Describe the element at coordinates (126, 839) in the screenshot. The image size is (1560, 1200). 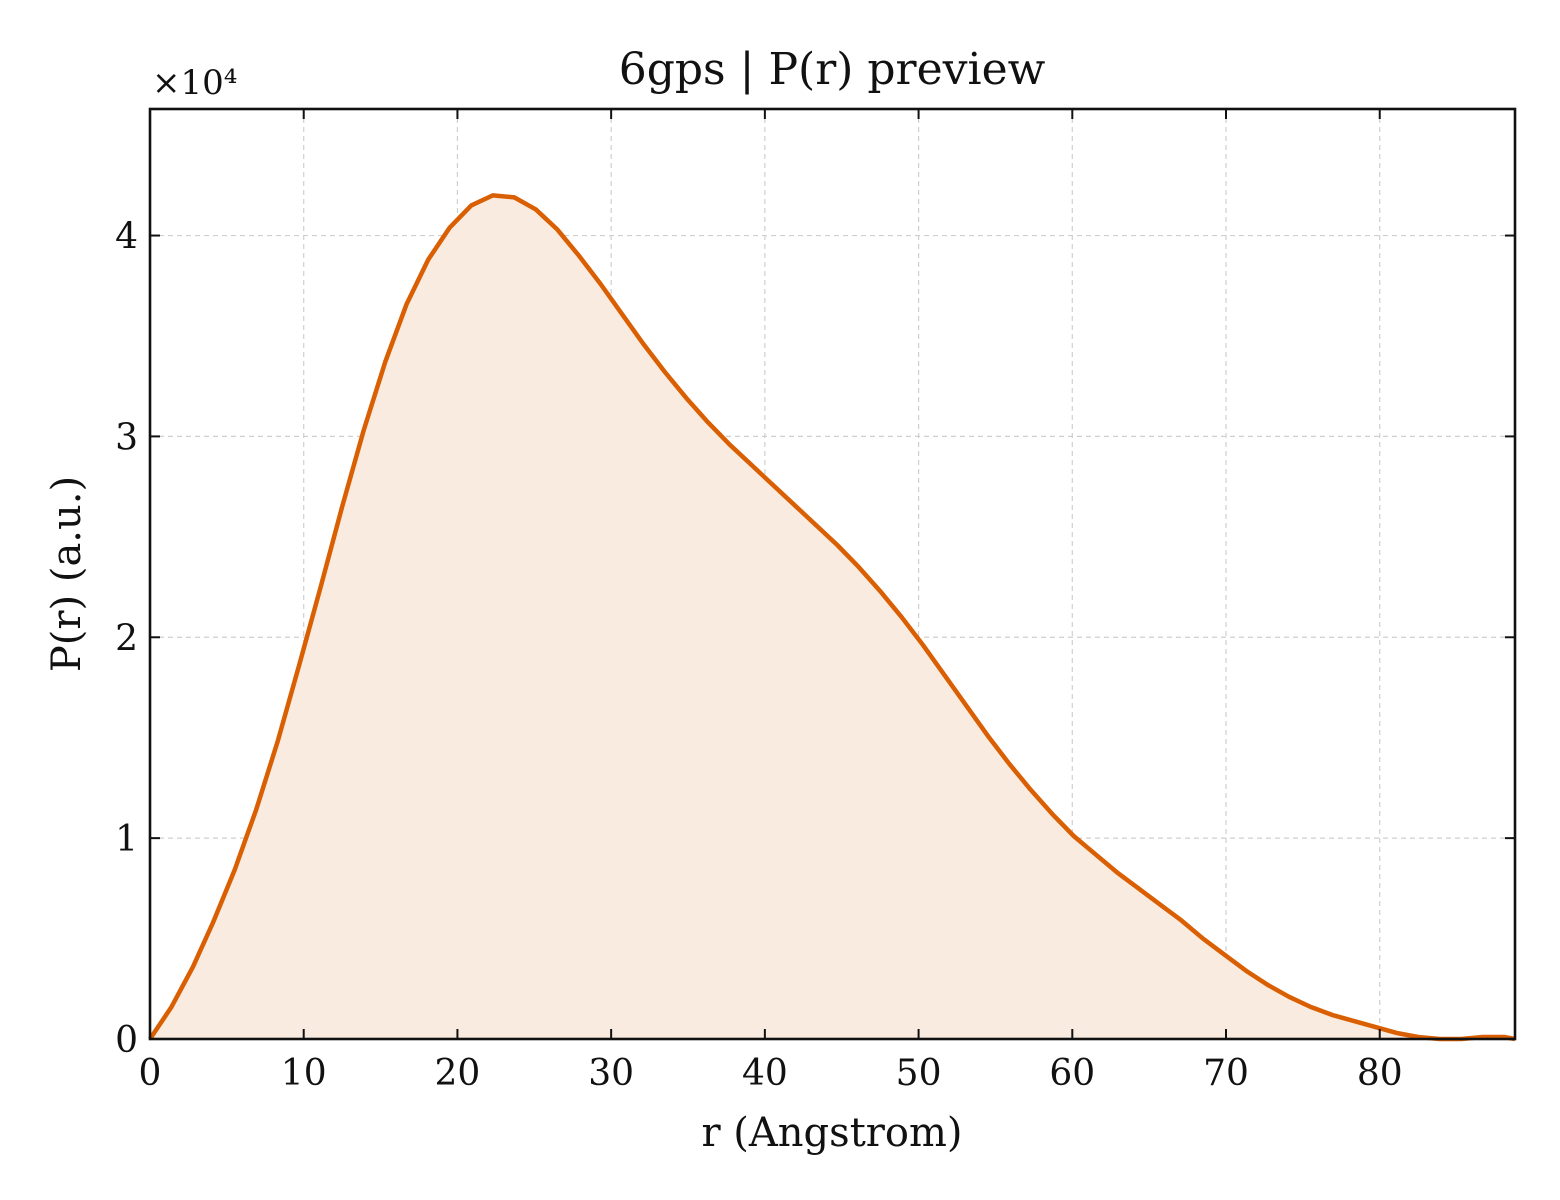
I see `y-tick-label: 1` at that location.